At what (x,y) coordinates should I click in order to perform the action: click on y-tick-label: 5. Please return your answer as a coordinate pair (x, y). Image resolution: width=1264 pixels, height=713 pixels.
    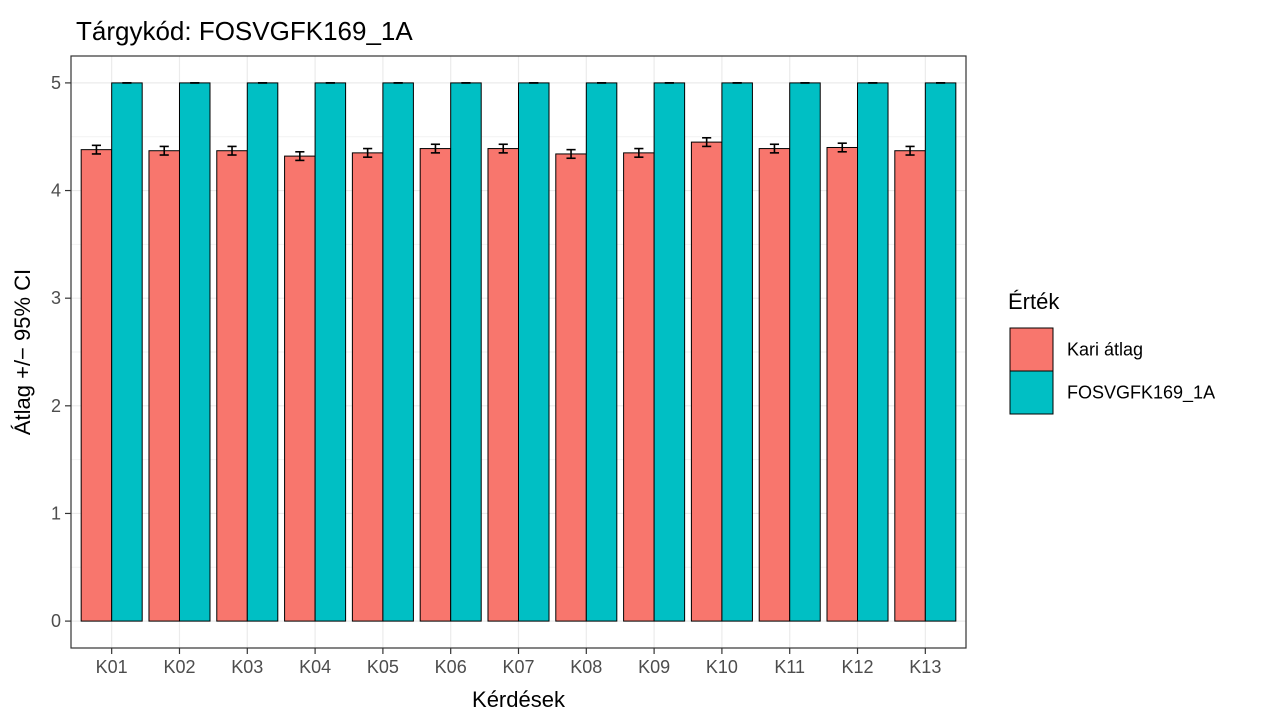
    Looking at the image, I should click on (56, 83).